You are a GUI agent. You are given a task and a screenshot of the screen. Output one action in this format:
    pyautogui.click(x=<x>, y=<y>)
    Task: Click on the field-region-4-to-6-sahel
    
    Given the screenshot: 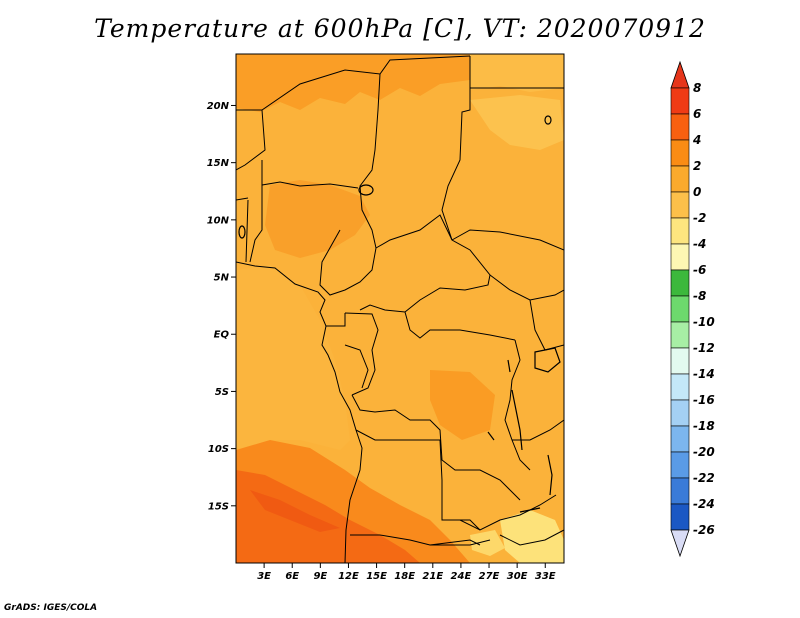 What is the action you would take?
    pyautogui.click(x=317, y=219)
    